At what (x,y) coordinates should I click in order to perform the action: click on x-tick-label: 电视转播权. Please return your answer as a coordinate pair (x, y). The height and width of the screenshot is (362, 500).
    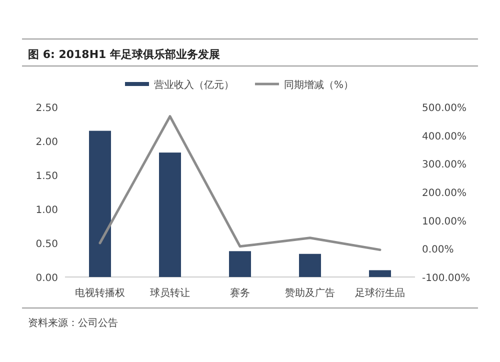
    Looking at the image, I should click on (100, 293).